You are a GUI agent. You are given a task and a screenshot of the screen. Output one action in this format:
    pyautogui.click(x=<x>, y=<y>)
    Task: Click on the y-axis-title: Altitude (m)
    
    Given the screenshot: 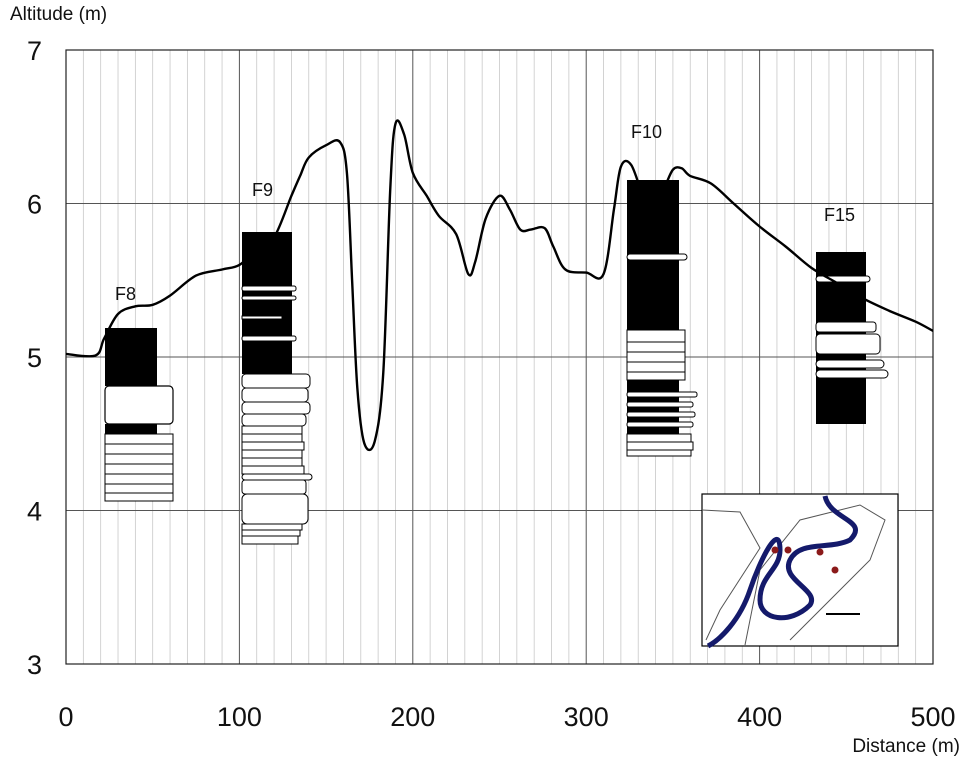 What is the action you would take?
    pyautogui.click(x=58, y=14)
    